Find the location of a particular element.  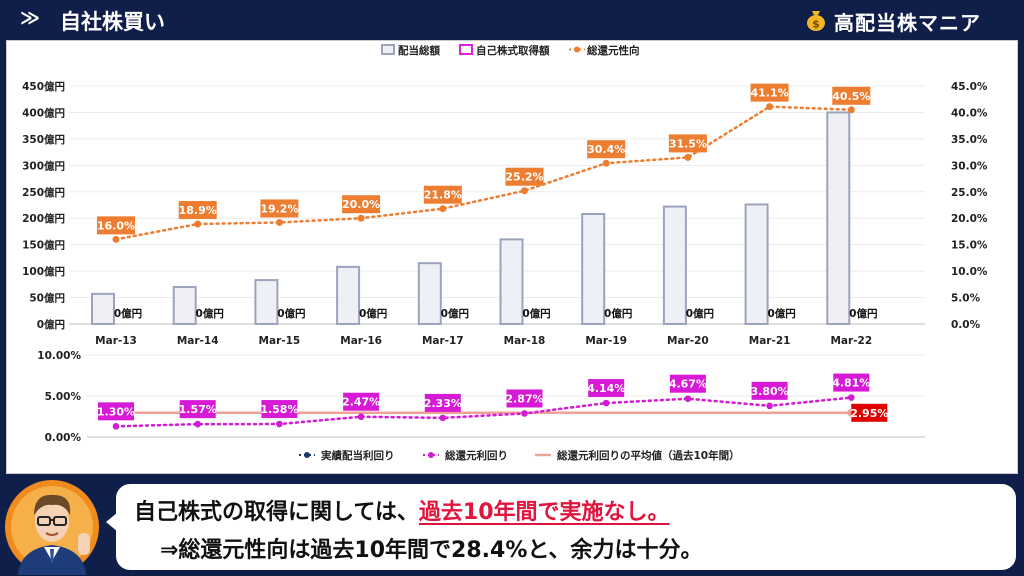

payout-ratio-label-text: 30.4% is located at coordinates (606, 149).